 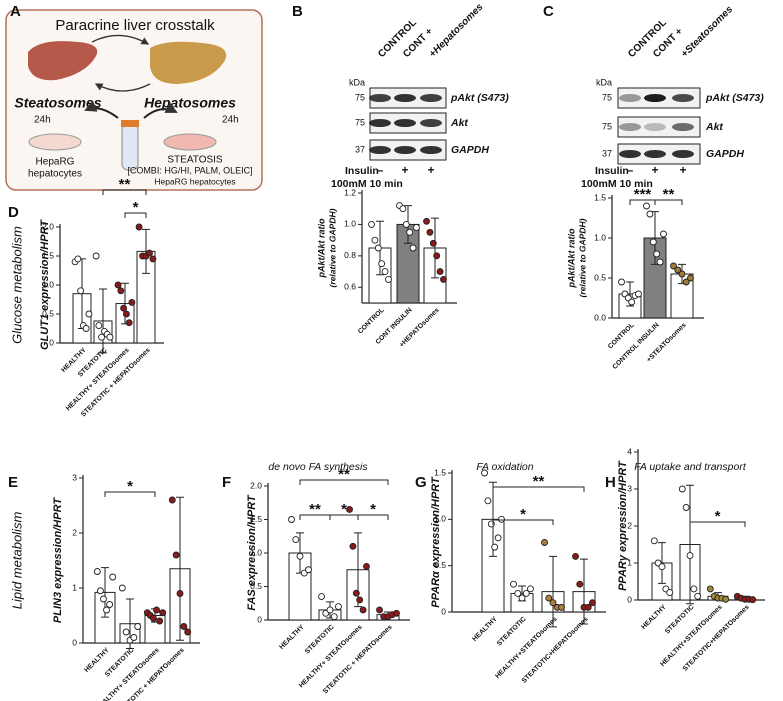 I want to click on time: 24h, so click(x=42, y=120).